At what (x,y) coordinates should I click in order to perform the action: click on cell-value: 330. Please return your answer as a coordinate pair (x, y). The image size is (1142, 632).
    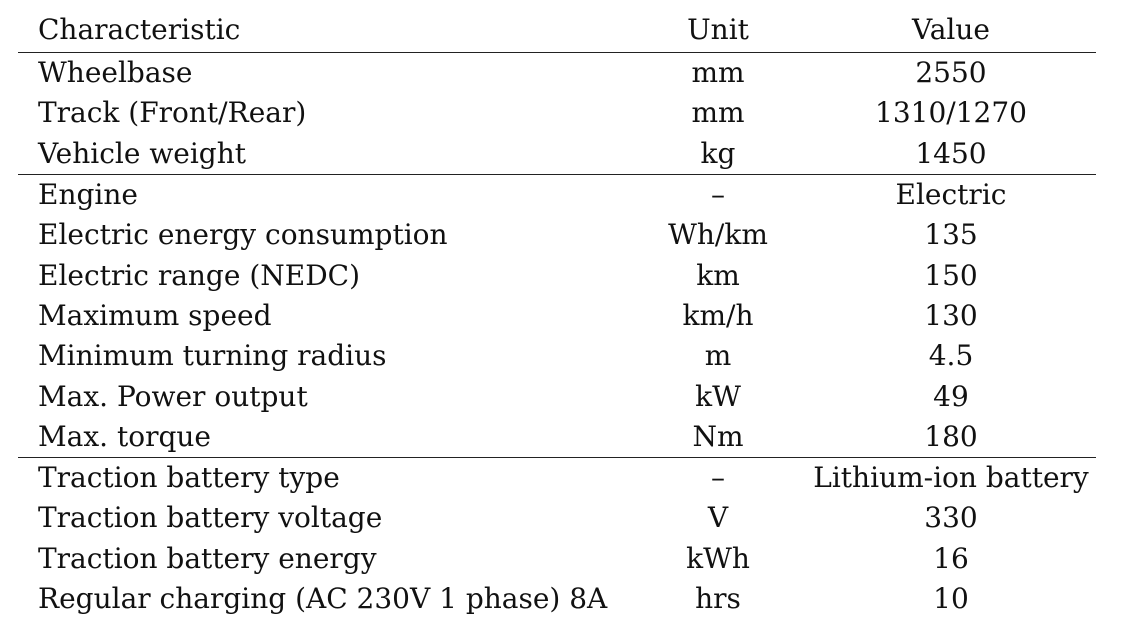
    Looking at the image, I should click on (951, 518).